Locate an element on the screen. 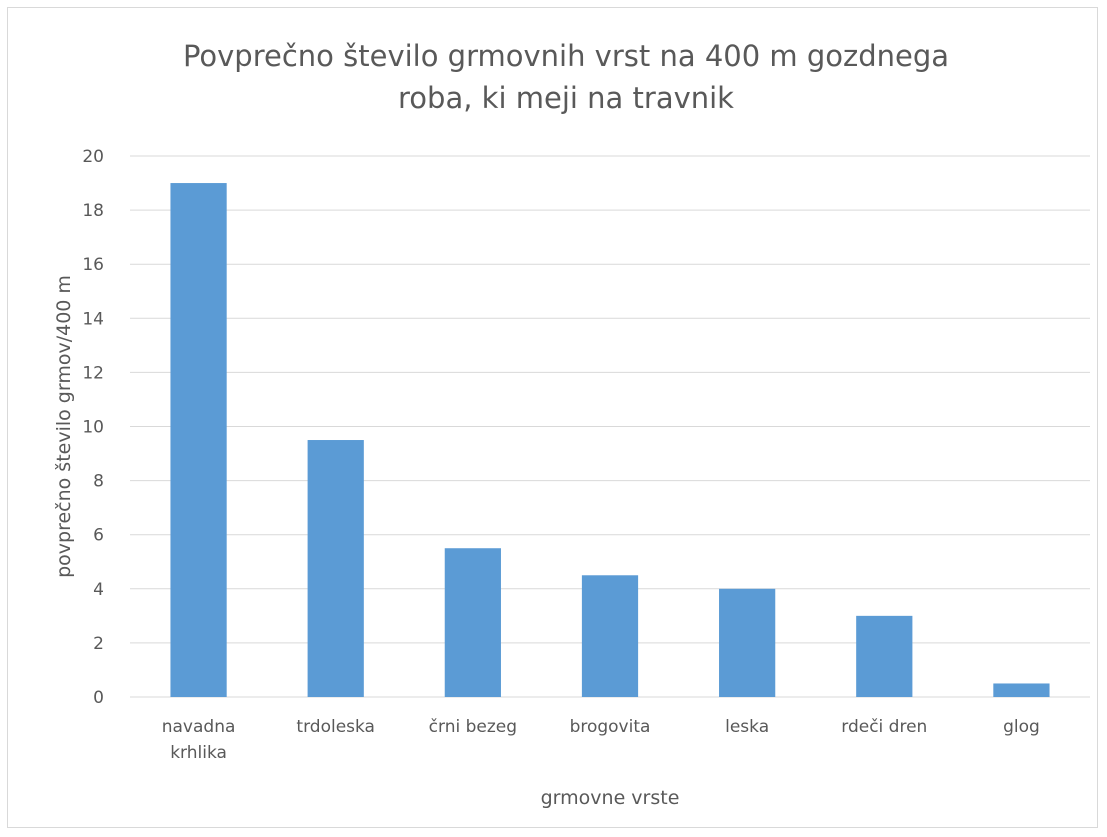 This screenshot has width=1107, height=837. y-tick-label: 14 is located at coordinates (93, 319).